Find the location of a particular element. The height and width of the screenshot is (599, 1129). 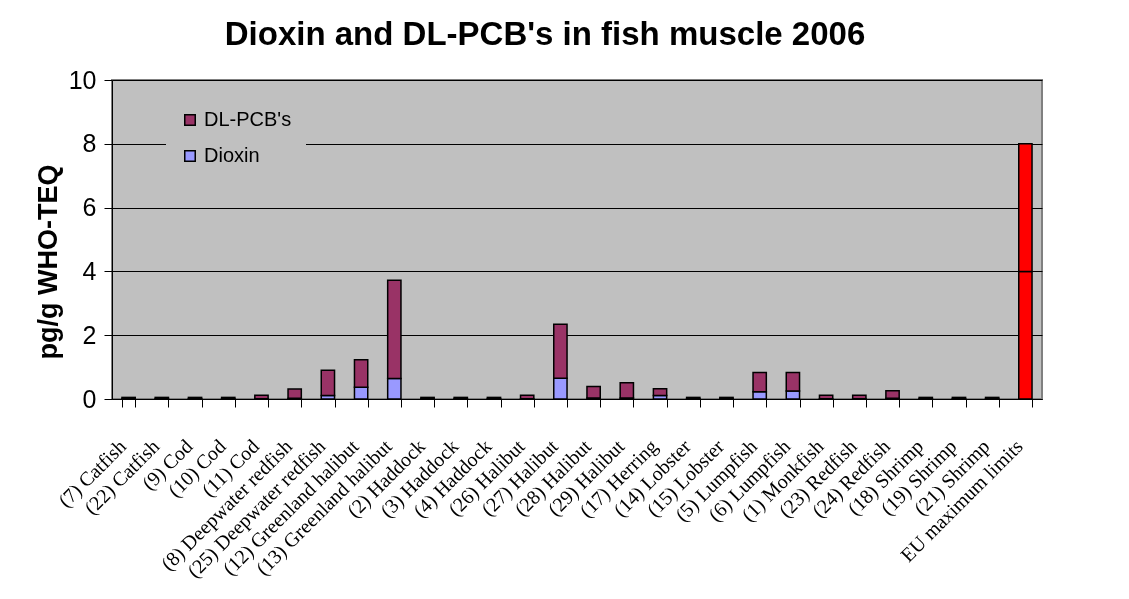

legend-label: Dioxin is located at coordinates (232, 155).